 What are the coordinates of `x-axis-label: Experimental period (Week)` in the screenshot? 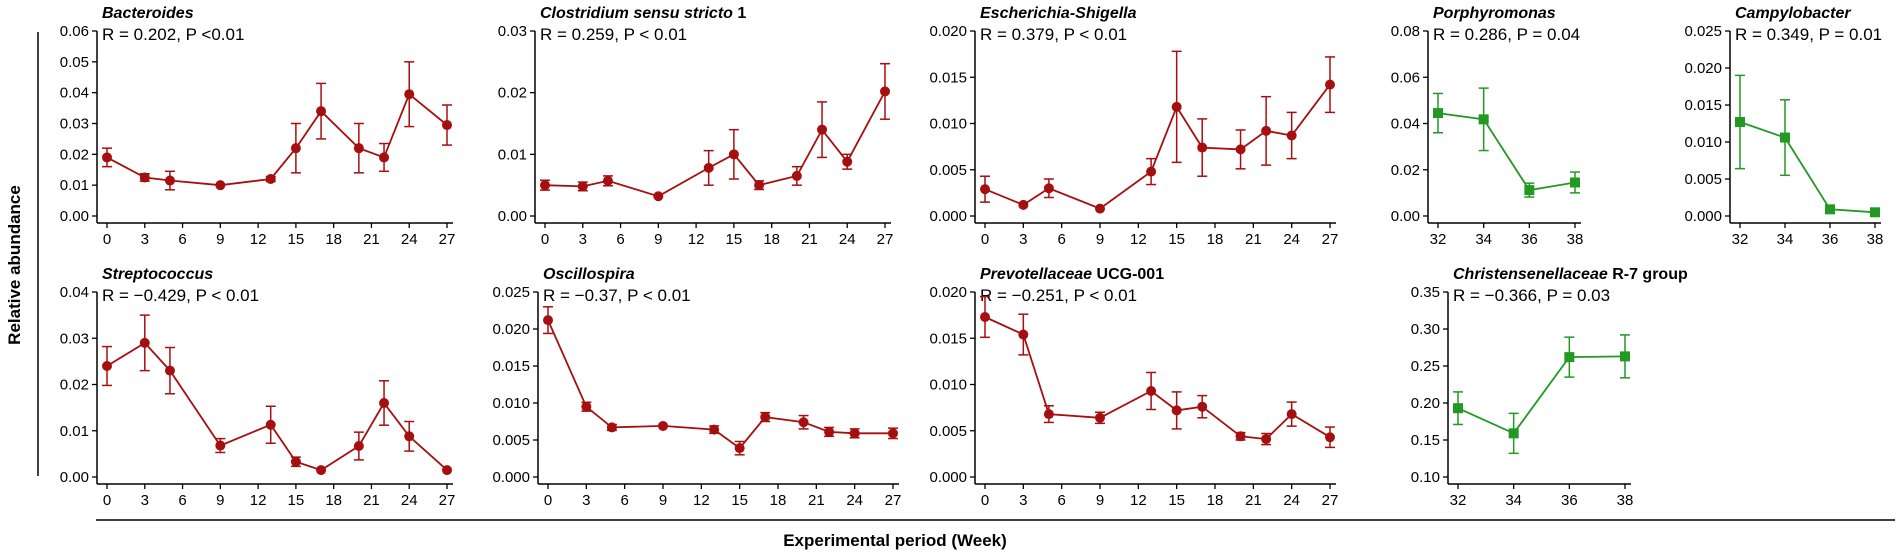 It's located at (895, 540).